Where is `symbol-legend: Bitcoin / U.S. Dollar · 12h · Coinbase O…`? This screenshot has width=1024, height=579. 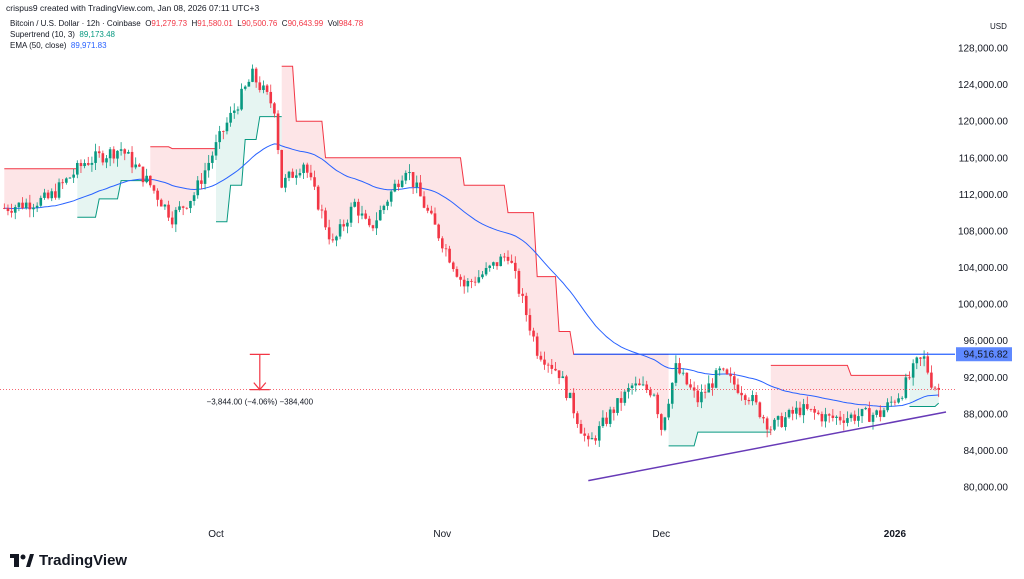 symbol-legend: Bitcoin / U.S. Dollar · 12h · Coinbase O… is located at coordinates (186, 23).